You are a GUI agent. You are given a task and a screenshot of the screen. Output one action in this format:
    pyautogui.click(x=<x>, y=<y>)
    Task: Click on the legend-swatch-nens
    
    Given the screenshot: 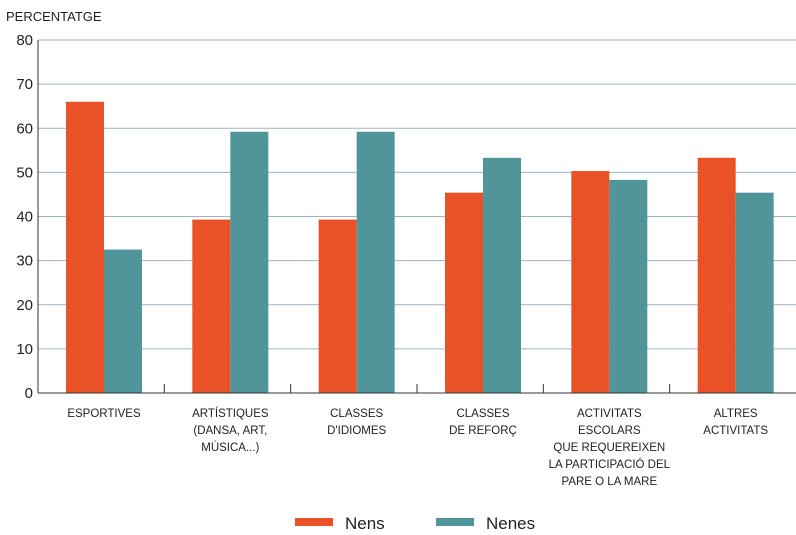 What is the action you would take?
    pyautogui.click(x=314, y=522)
    